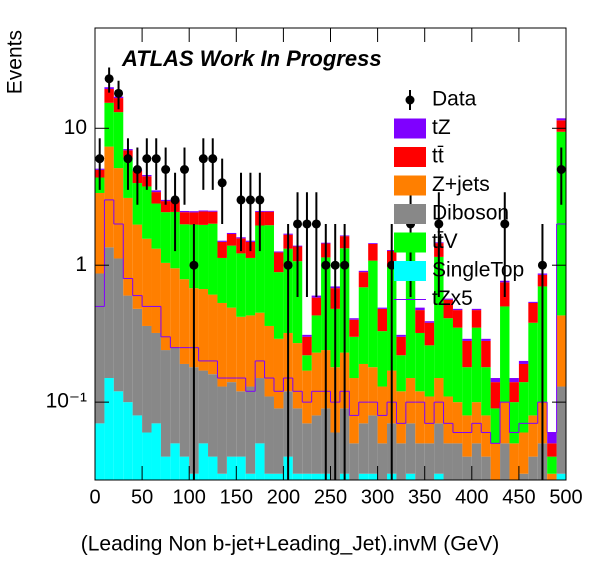 The image size is (596, 577). What do you see at coordinates (470, 213) in the screenshot?
I see `legend-label: Diboson` at bounding box center [470, 213].